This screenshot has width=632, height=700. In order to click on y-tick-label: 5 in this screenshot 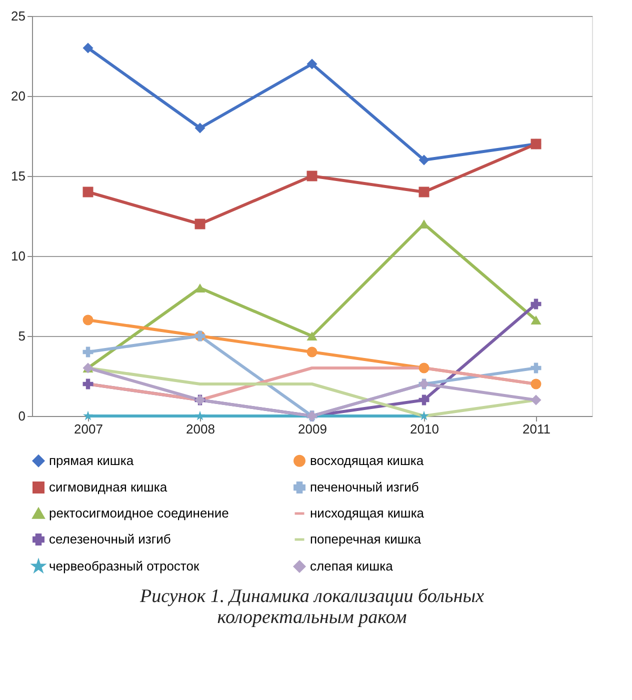, I will do `click(22, 336)`.